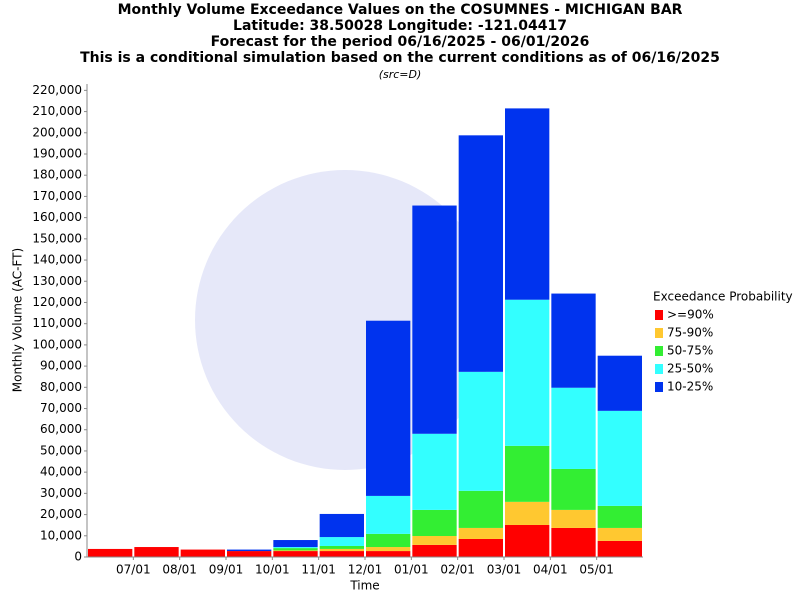 Image resolution: width=800 pixels, height=600 pixels. I want to click on legend-label: 50-75%, so click(690, 351).